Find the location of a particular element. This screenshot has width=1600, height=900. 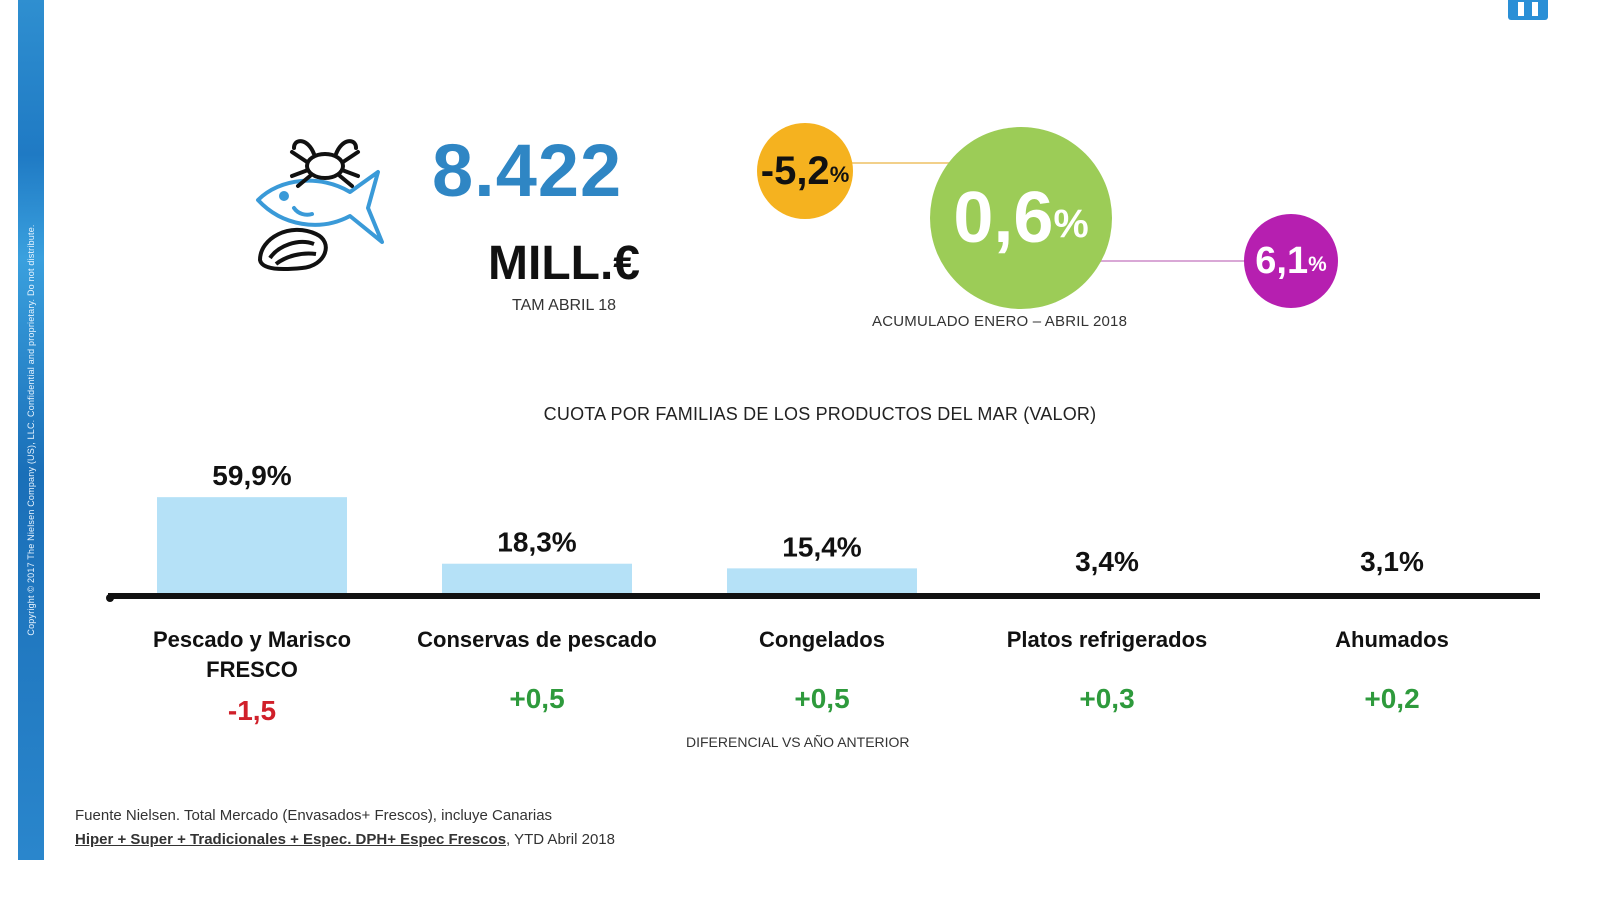

total-value: 8.422 is located at coordinates (527, 170).